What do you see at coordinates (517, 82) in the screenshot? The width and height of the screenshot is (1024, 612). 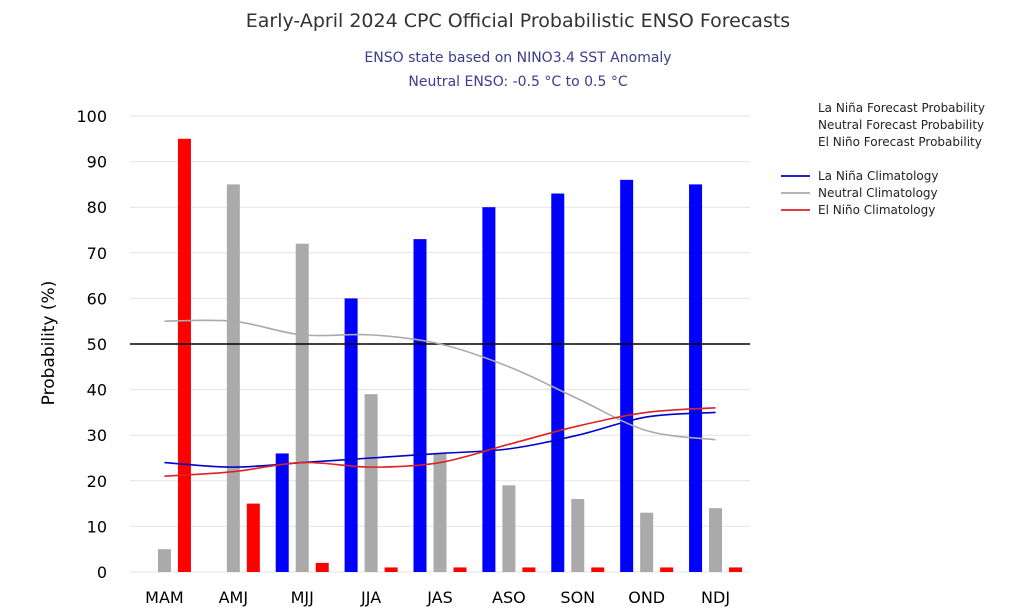 I see `chart-subtitle-line-2: Neutral ENSO: -0.5 °C to 0.5 °C` at bounding box center [517, 82].